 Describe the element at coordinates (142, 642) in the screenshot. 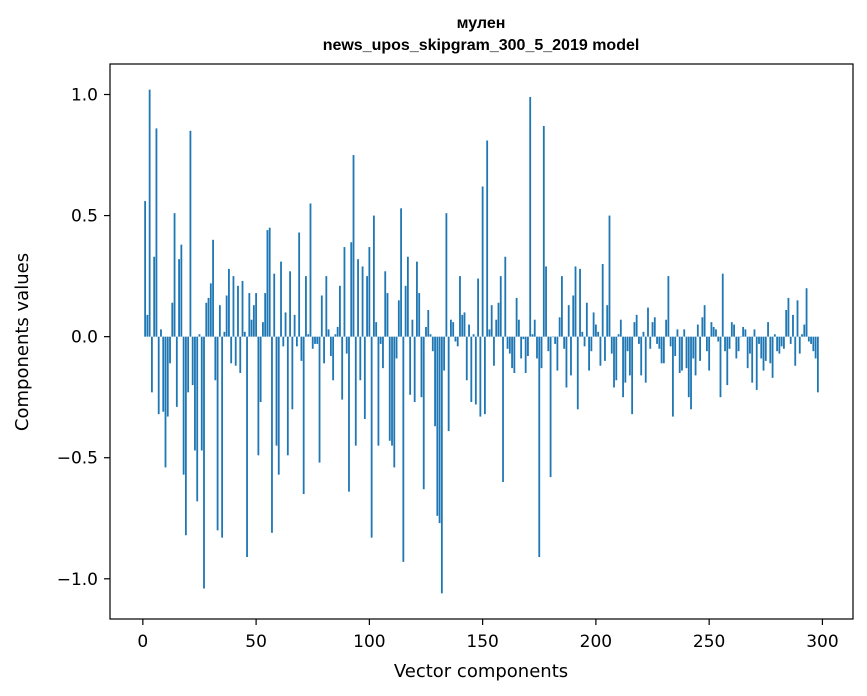

I see `x-tick-label: 0` at that location.